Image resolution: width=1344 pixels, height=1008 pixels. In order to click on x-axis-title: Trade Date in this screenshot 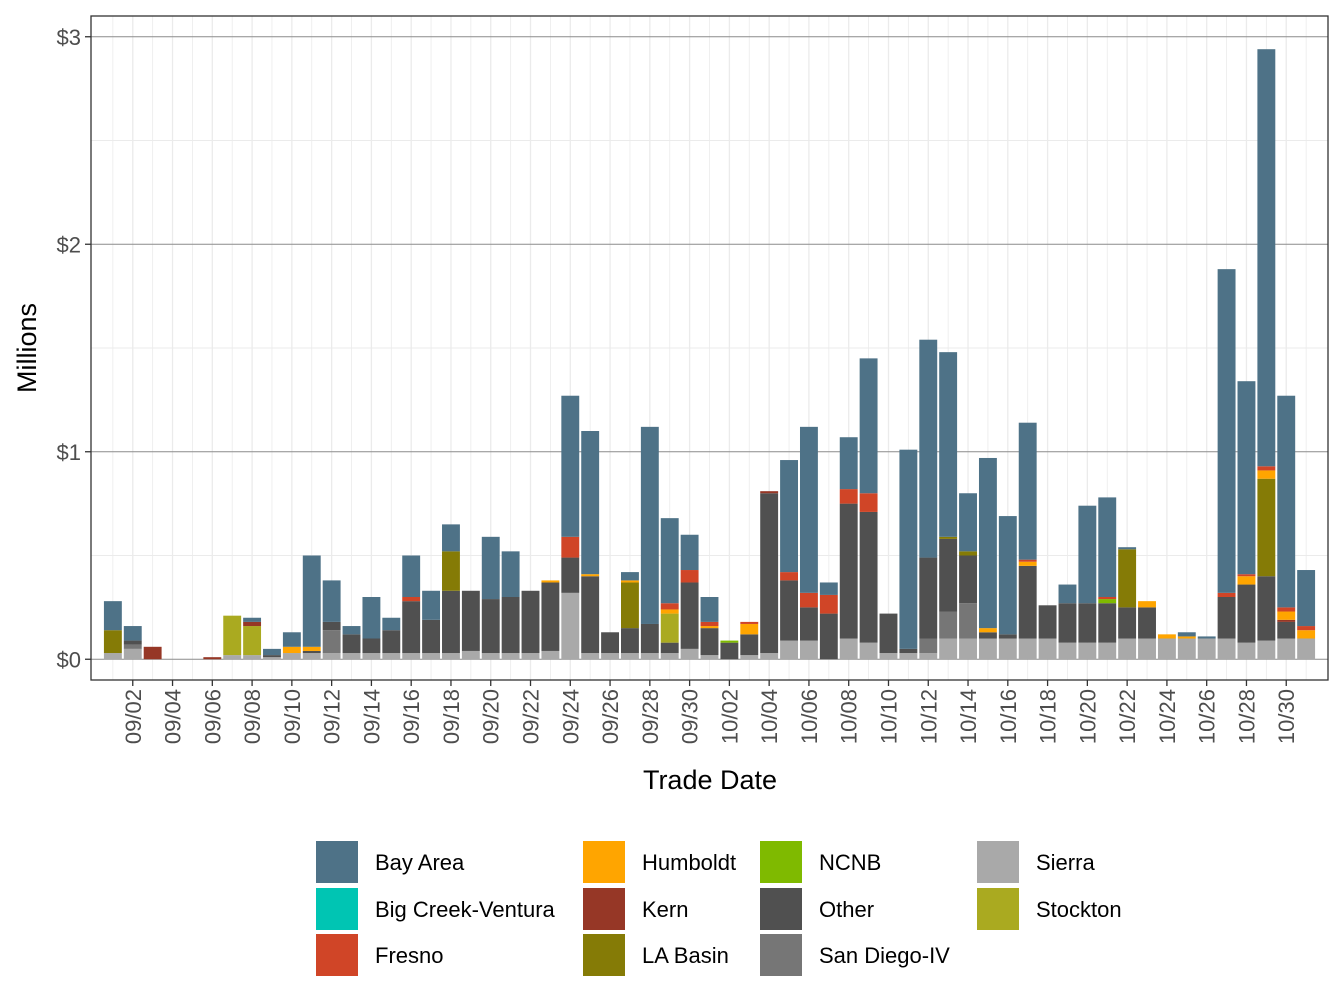, I will do `click(710, 780)`.